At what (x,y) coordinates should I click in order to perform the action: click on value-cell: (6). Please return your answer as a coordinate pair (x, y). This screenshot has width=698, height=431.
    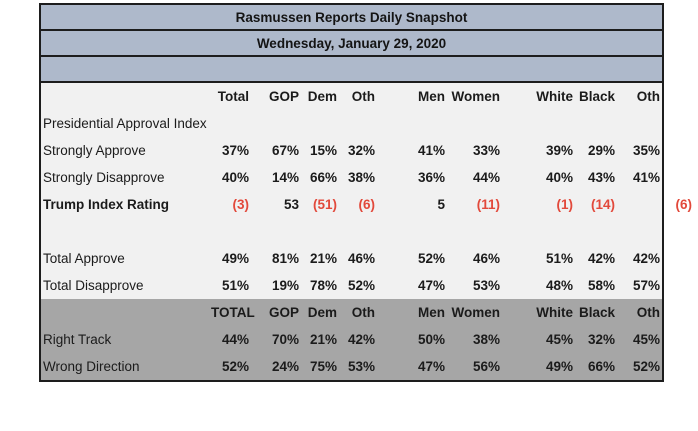
    Looking at the image, I should click on (358, 204).